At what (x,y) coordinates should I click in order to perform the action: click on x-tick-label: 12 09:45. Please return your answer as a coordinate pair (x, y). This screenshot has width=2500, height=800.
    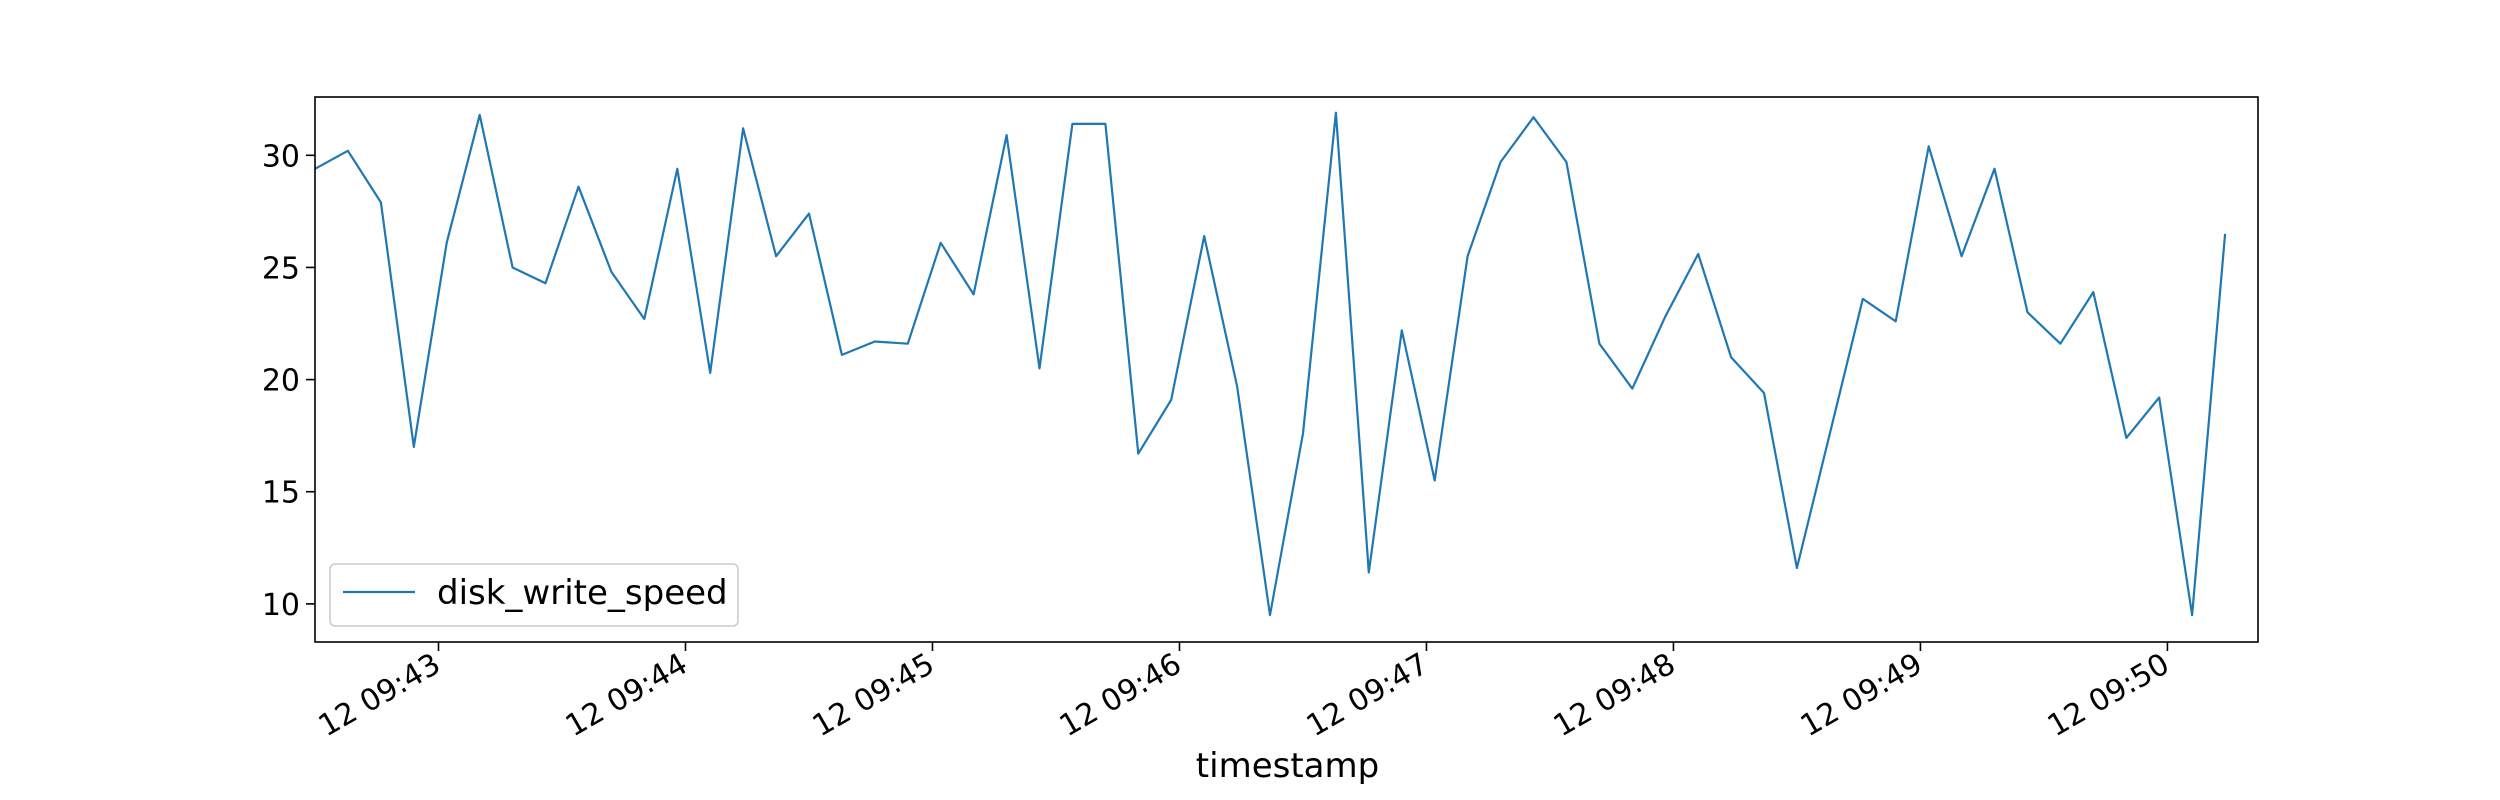
    Looking at the image, I should click on (874, 695).